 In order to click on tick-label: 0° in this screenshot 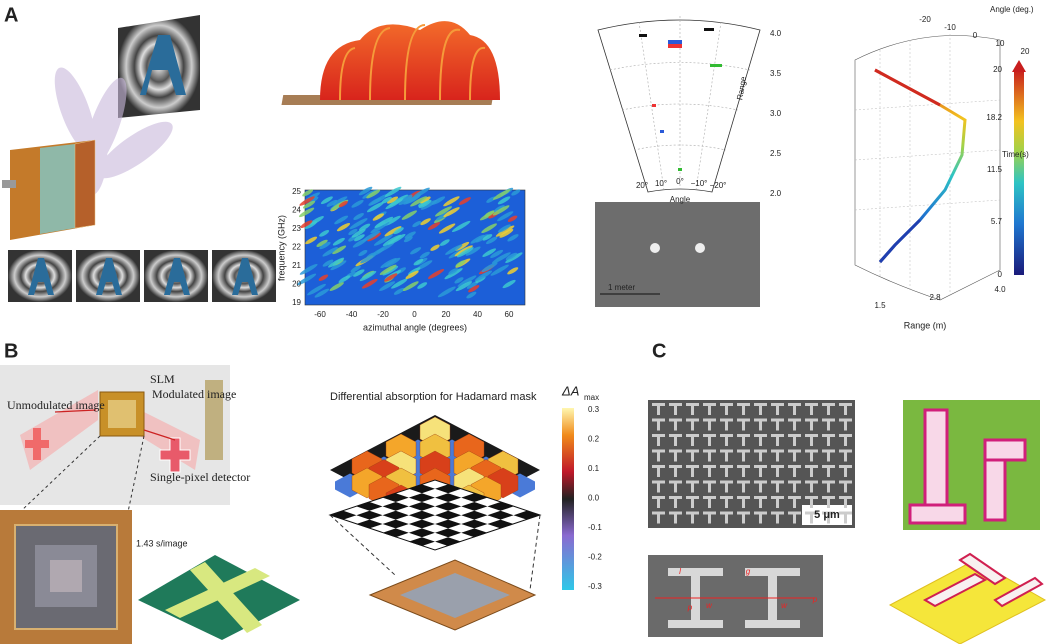, I will do `click(680, 181)`.